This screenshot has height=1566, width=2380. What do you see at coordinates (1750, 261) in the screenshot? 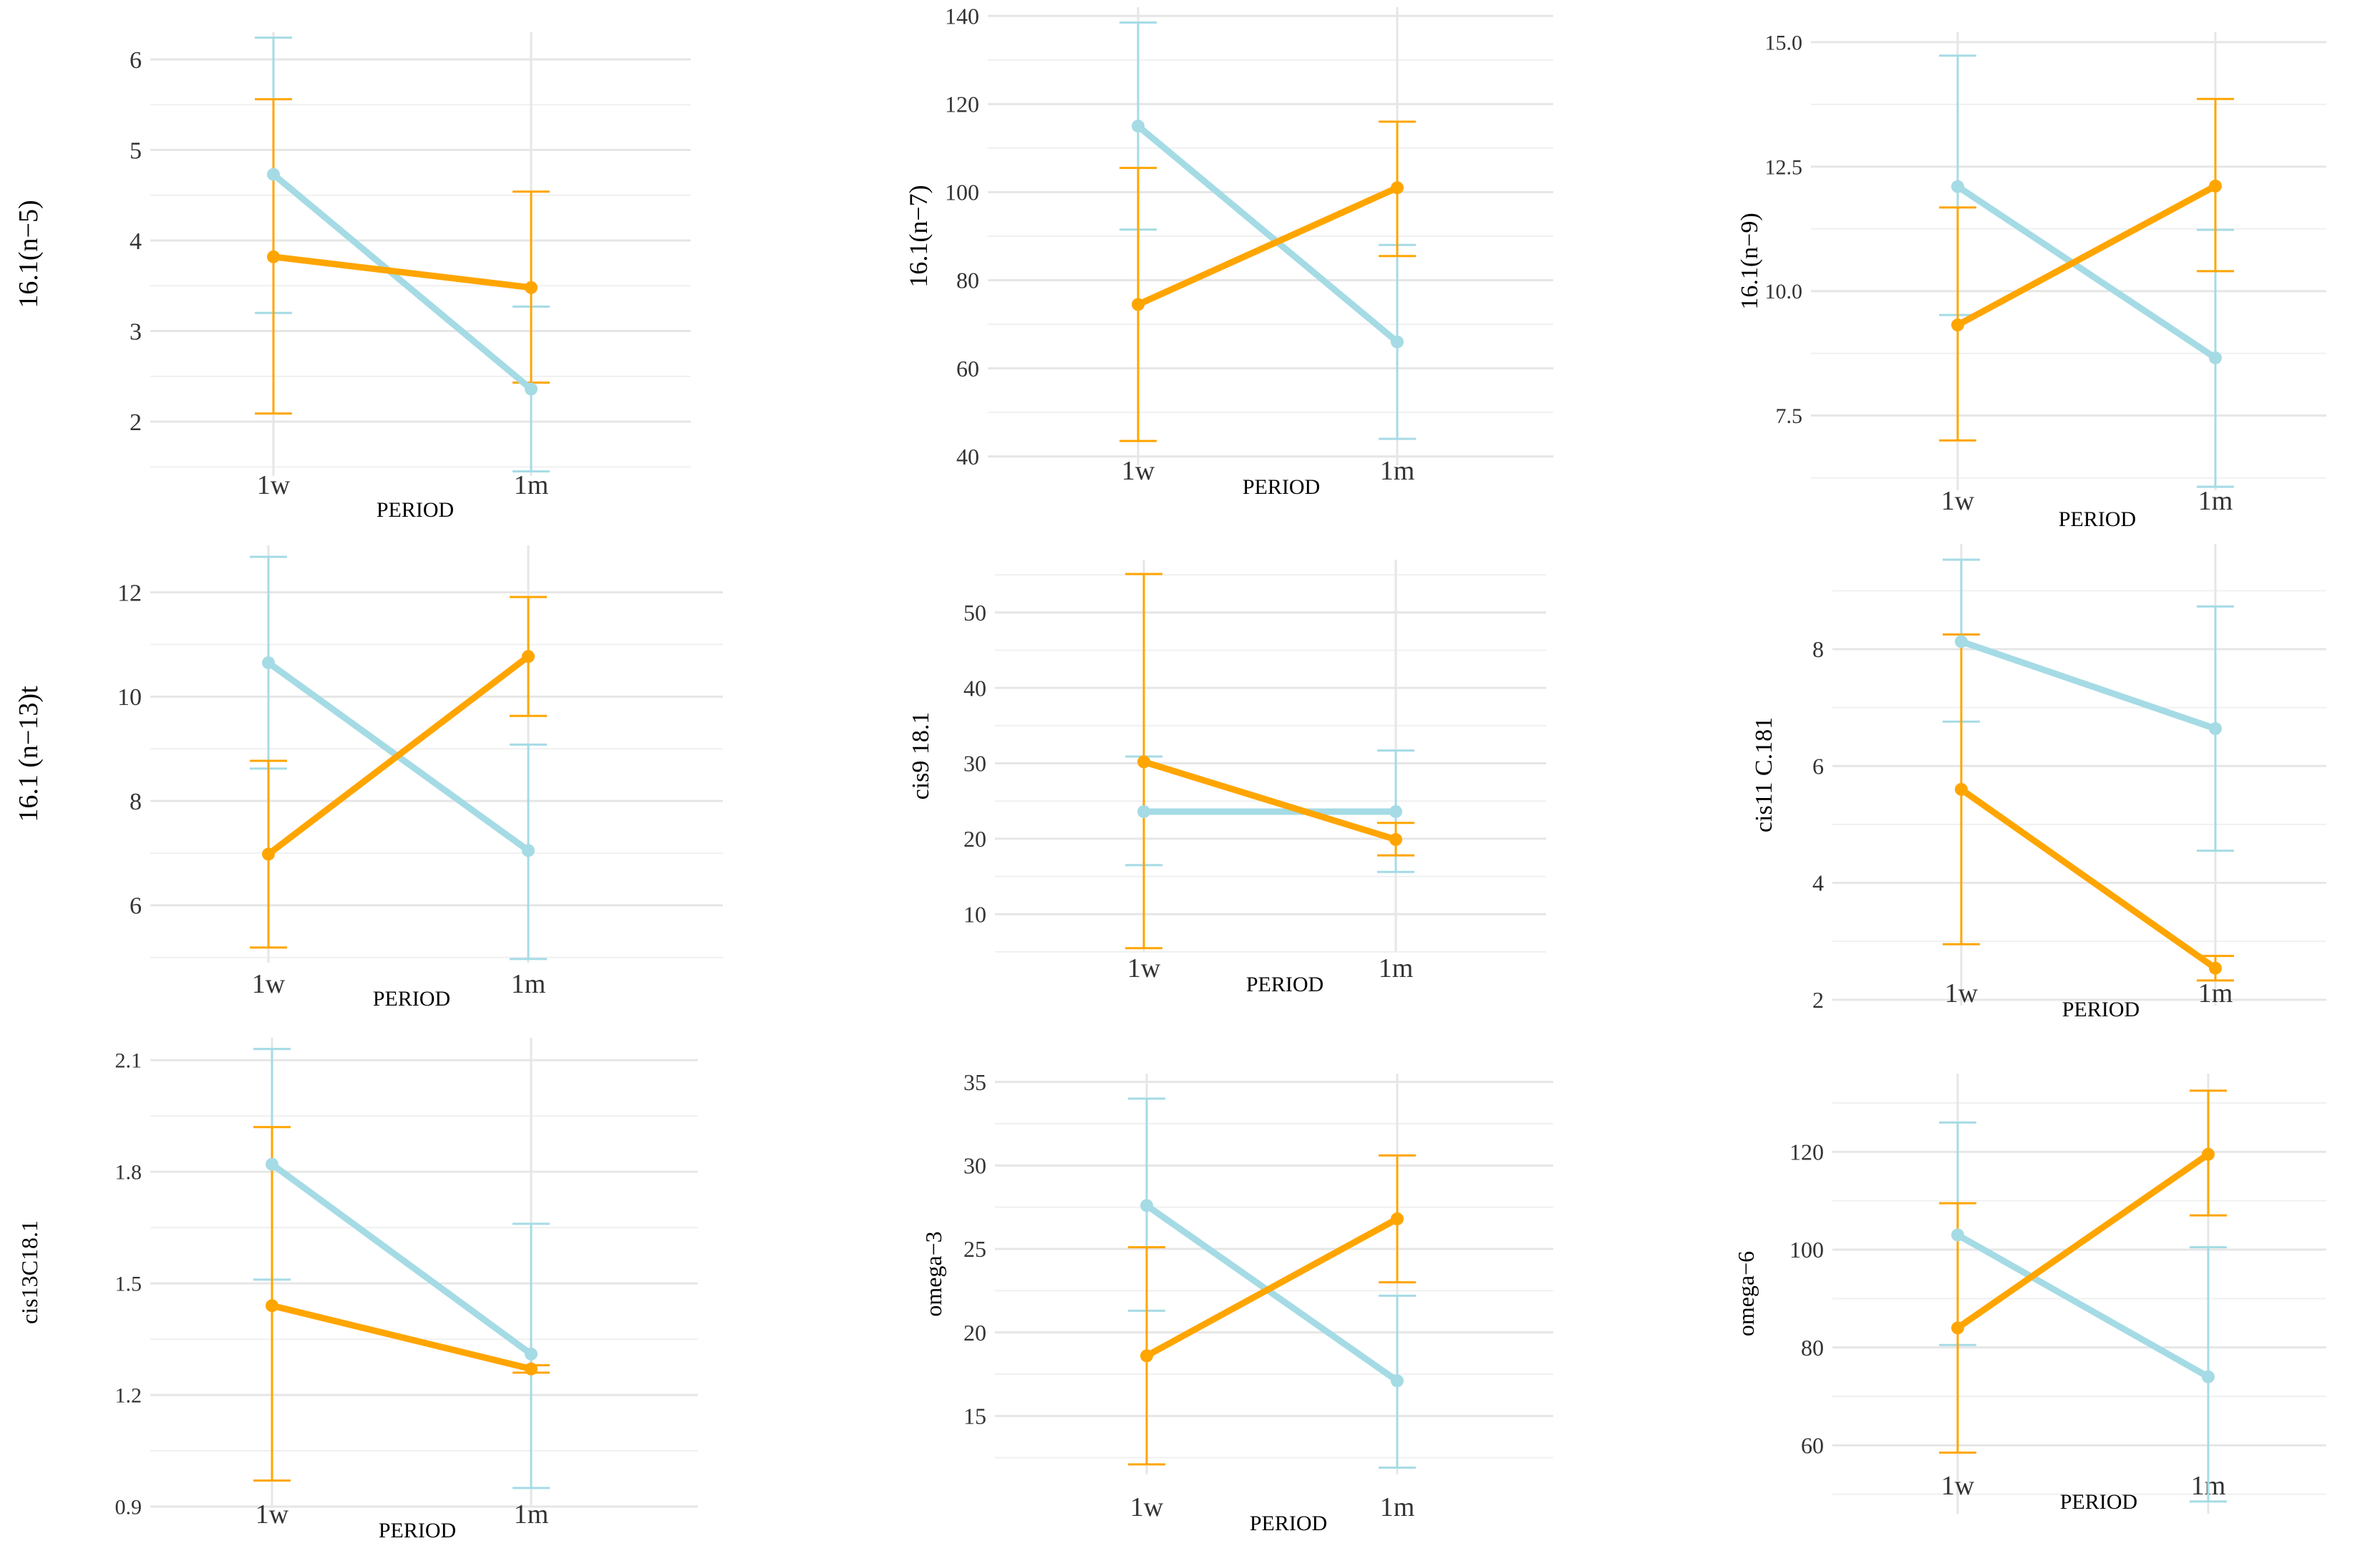
I see `y-axis-title: 16.1(n−9)` at bounding box center [1750, 261].